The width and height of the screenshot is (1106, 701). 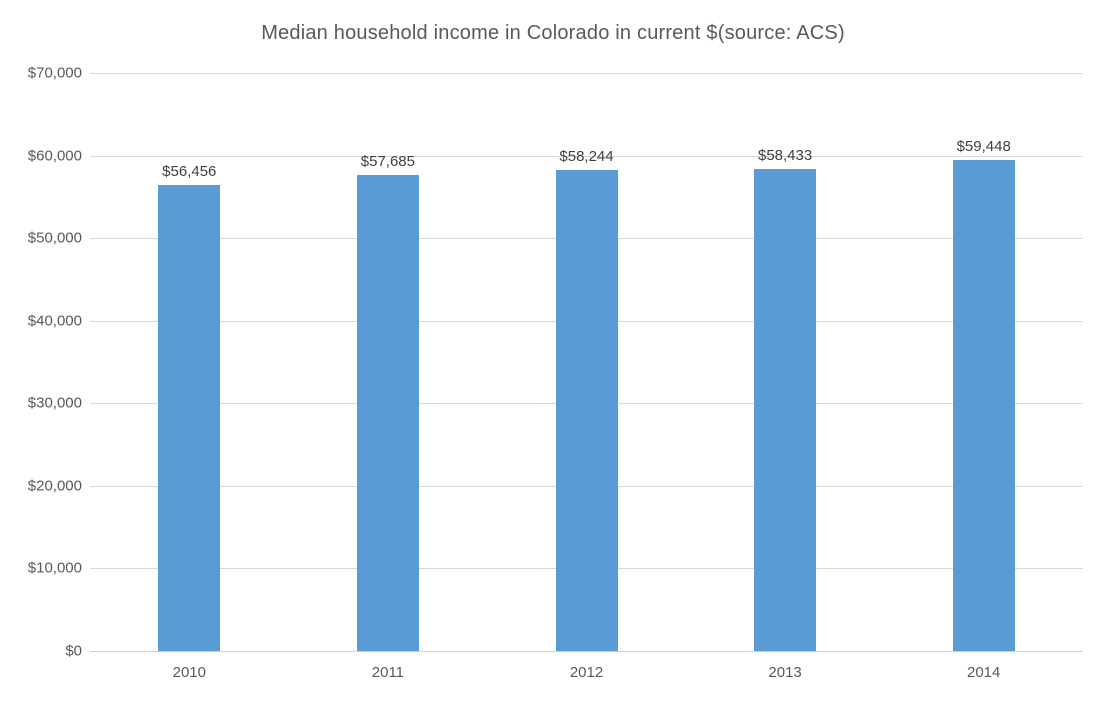 What do you see at coordinates (388, 161) in the screenshot?
I see `bar-value-label: $57,685` at bounding box center [388, 161].